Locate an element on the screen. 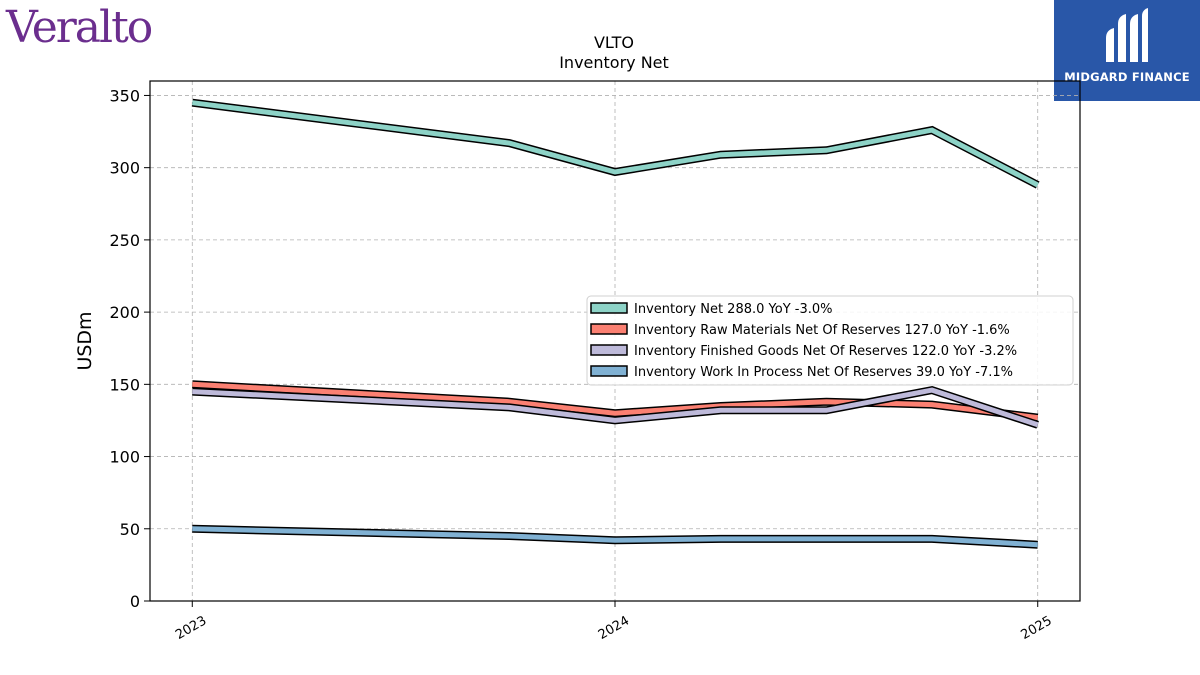 This screenshot has width=1200, height=675. y-axis-ticks: 0 50 100 150 200 250 300 350 is located at coordinates (129, 348).